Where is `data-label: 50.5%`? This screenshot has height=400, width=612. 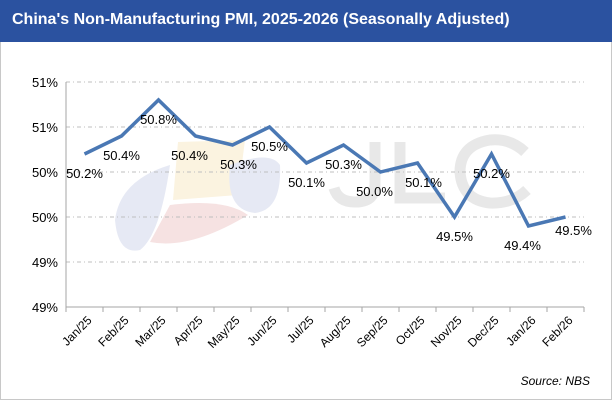 data-label: 50.5% is located at coordinates (269, 146).